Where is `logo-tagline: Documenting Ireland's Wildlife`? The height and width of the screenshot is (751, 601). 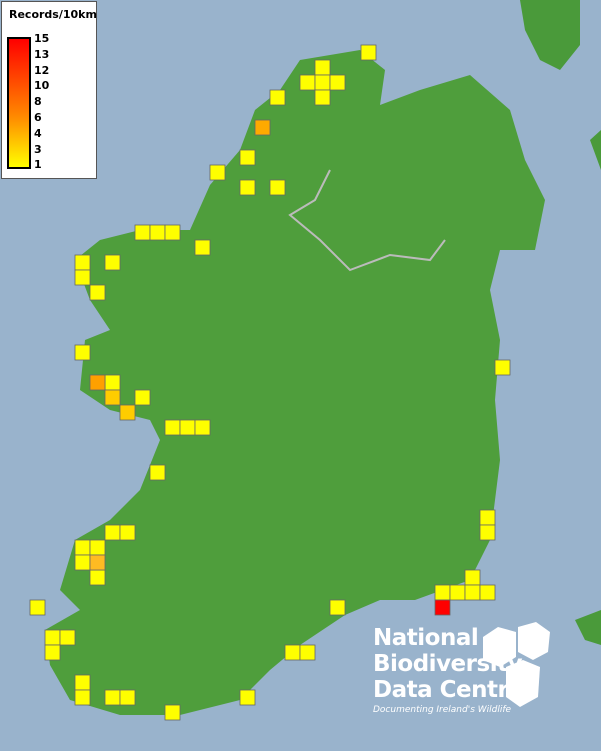 logo-tagline: Documenting Ireland's Wildlife is located at coordinates (442, 710).